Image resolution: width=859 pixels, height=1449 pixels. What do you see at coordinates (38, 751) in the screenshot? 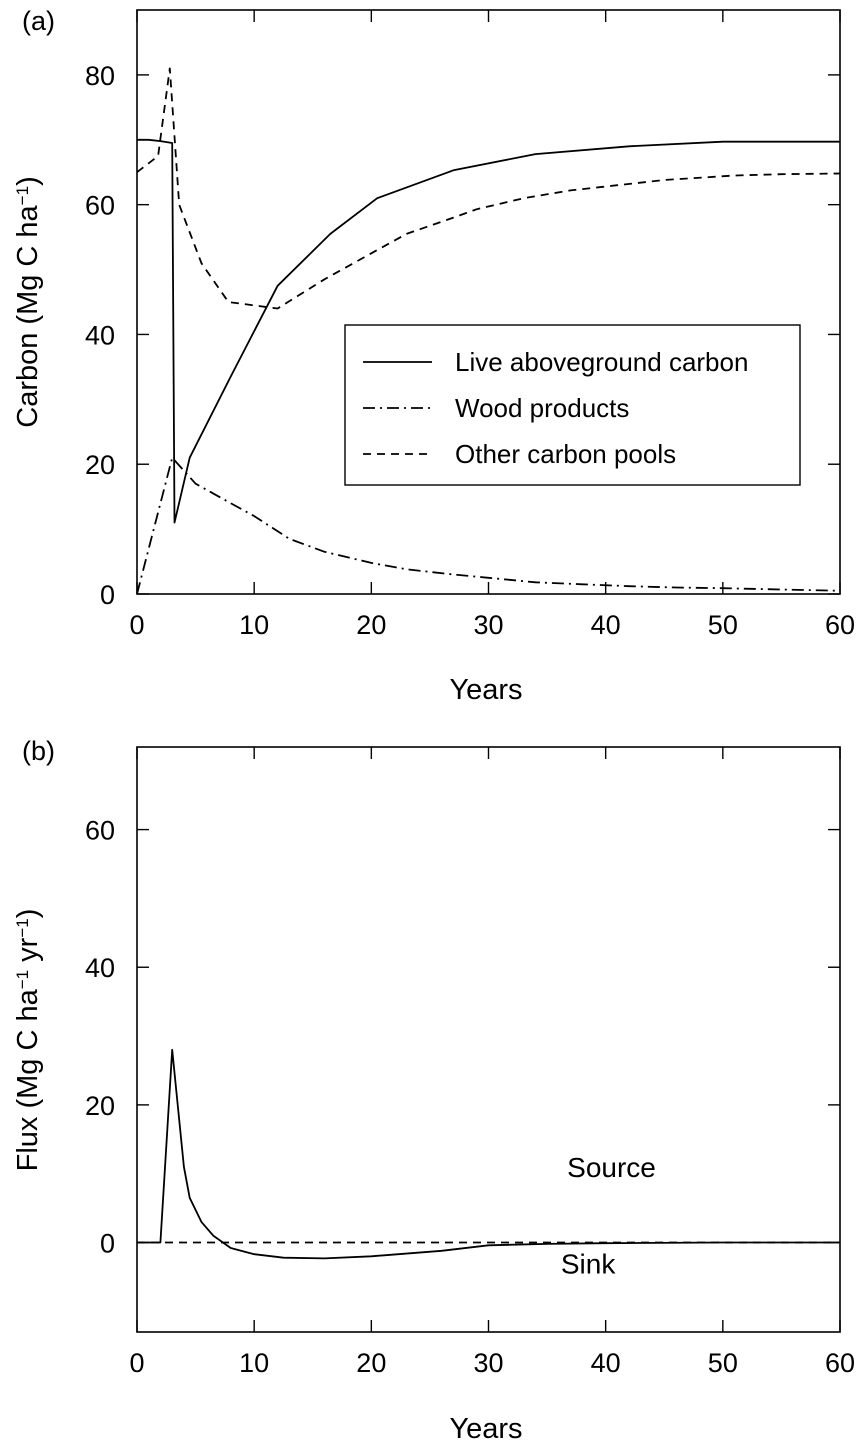
I see `panel-b-label: (b)` at bounding box center [38, 751].